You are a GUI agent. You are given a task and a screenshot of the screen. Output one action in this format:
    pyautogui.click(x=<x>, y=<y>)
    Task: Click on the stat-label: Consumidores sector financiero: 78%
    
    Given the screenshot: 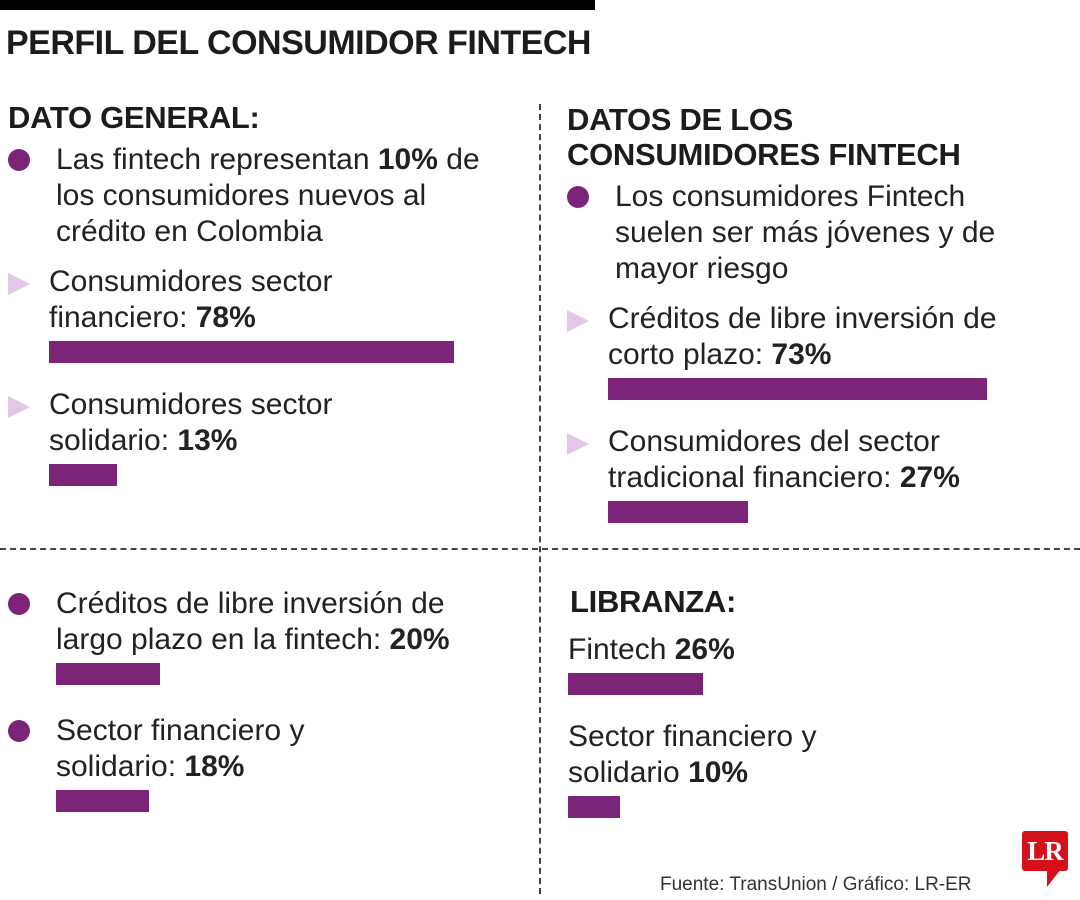 What is the action you would take?
    pyautogui.click(x=191, y=299)
    